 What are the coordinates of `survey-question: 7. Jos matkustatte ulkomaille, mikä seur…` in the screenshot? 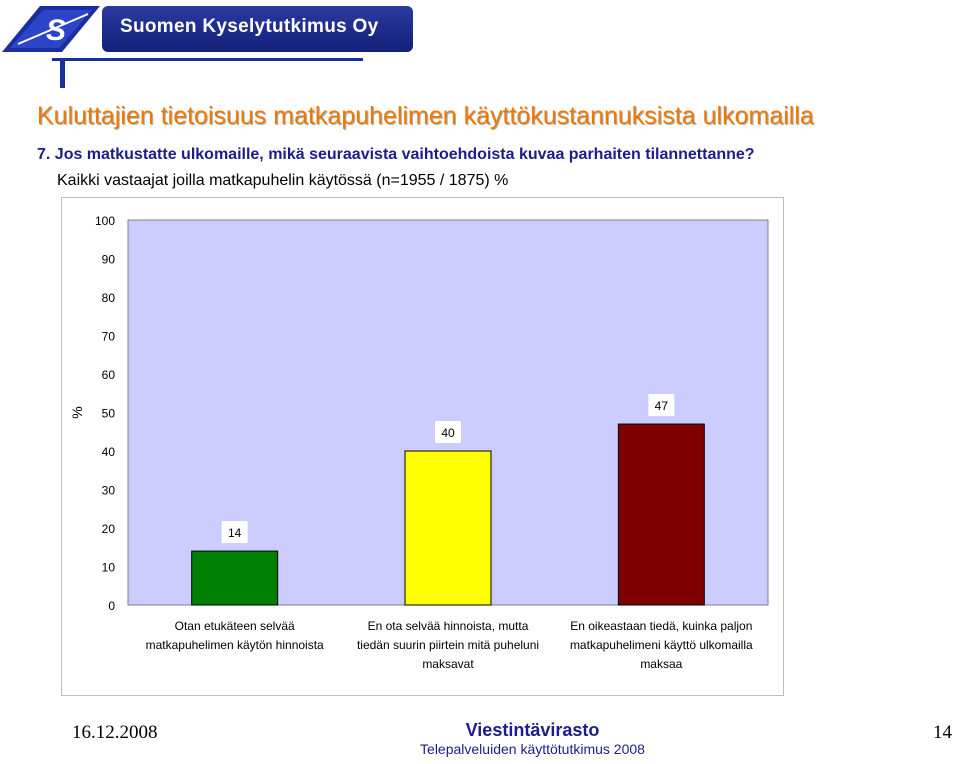 It's located at (396, 154).